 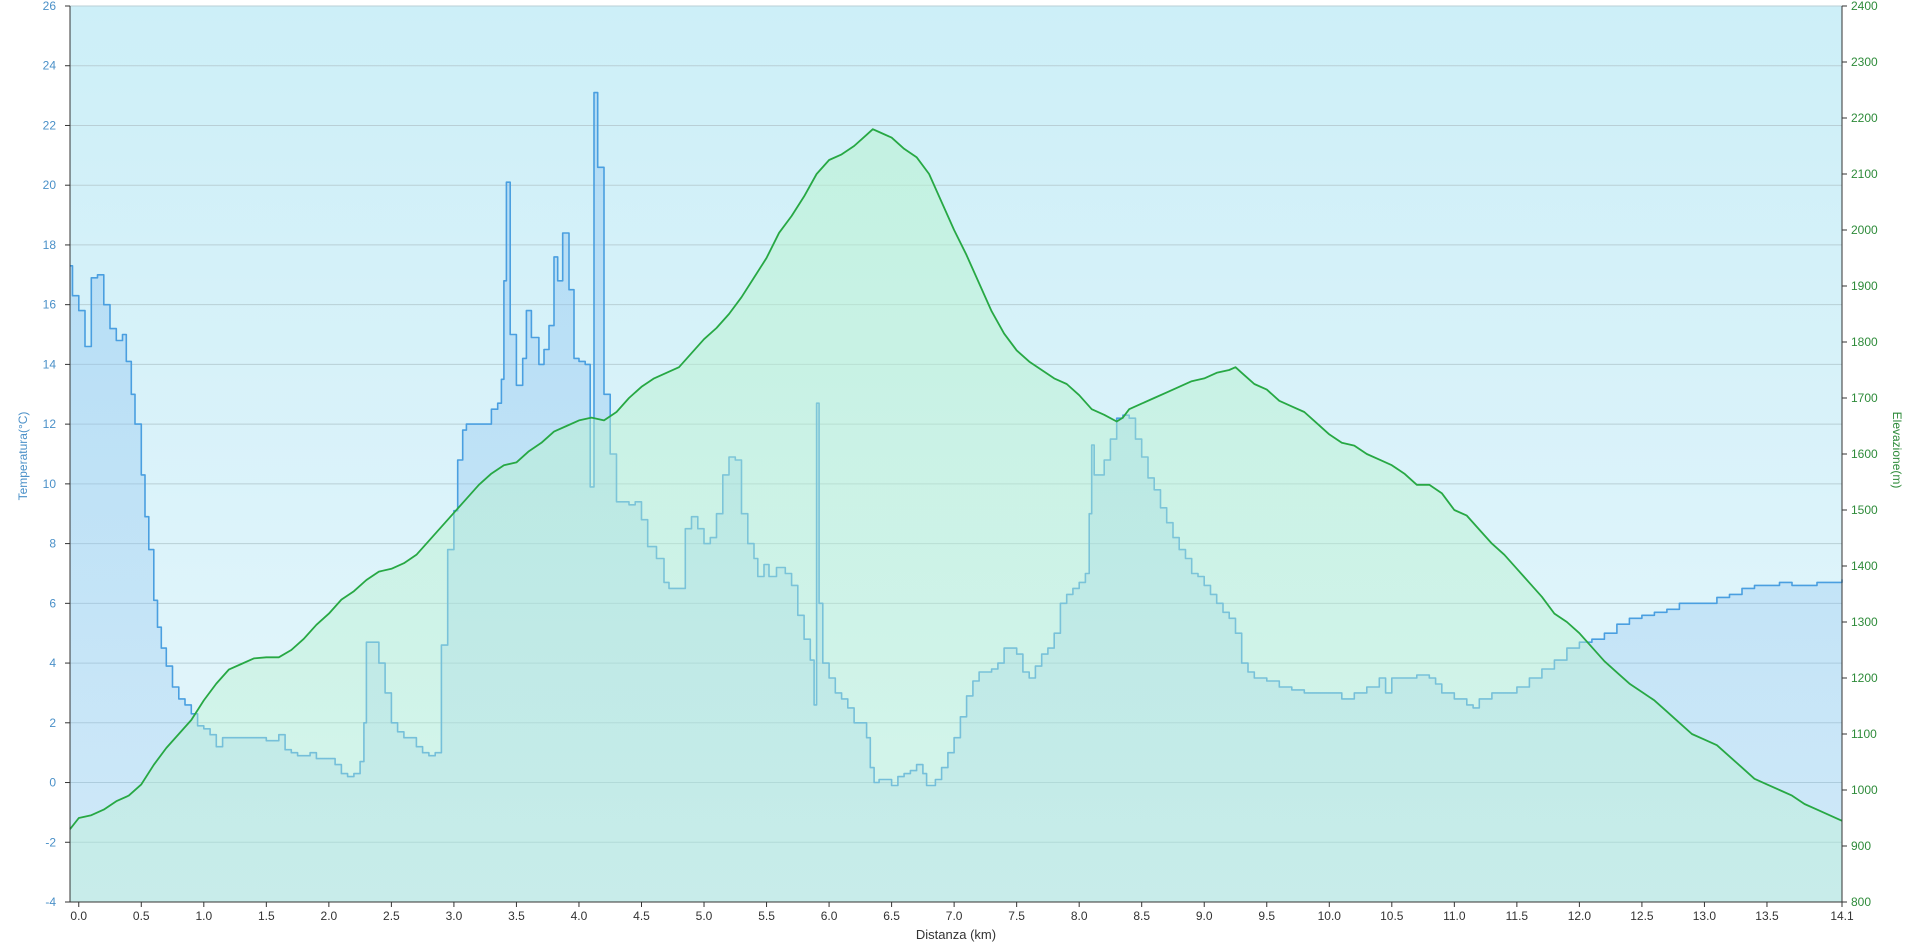 I want to click on x-tick-label: 14.1, so click(x=1842, y=916).